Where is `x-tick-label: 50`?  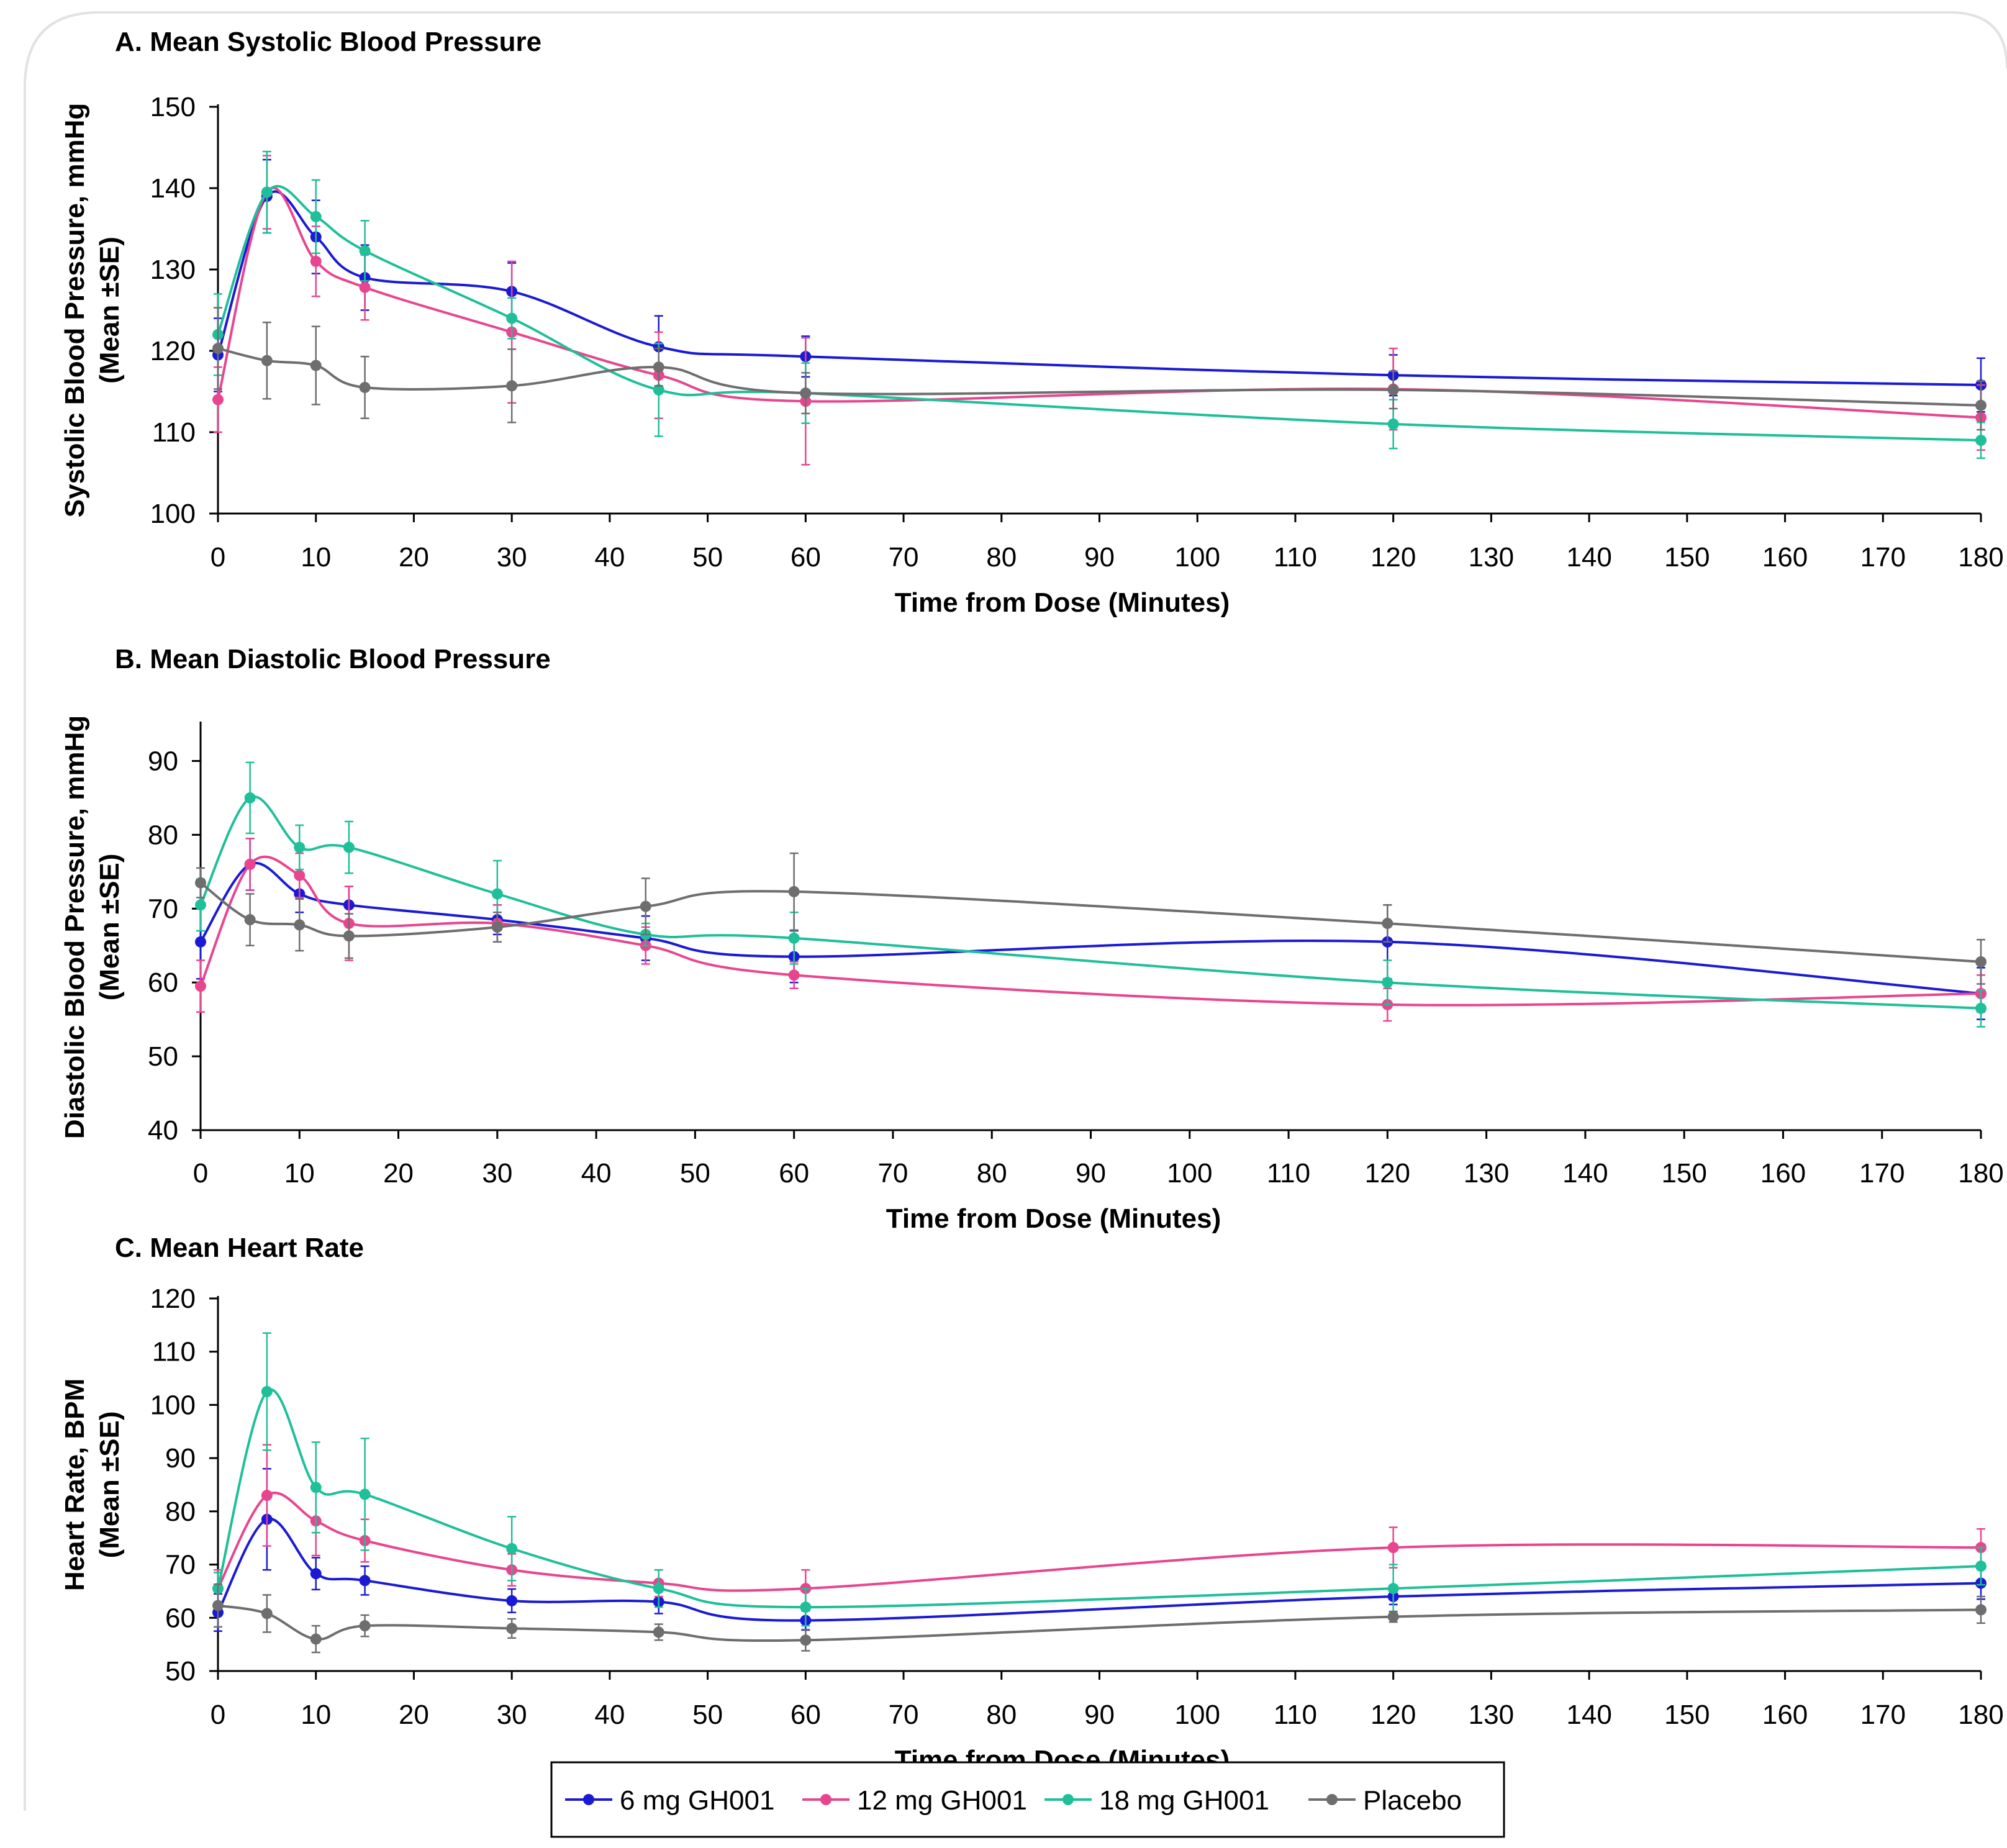 x-tick-label: 50 is located at coordinates (695, 1173).